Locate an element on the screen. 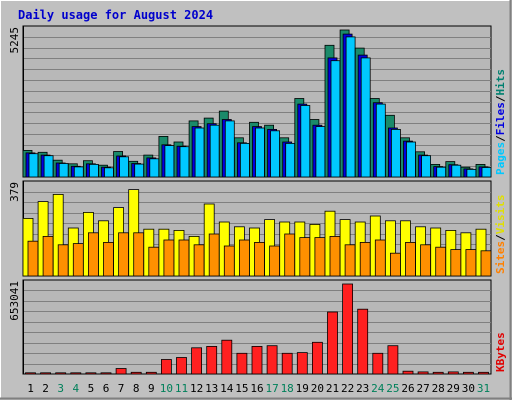 Image resolution: width=512 pixels, height=400 pixels. x-tick-label-day-6: 6 is located at coordinates (106, 388).